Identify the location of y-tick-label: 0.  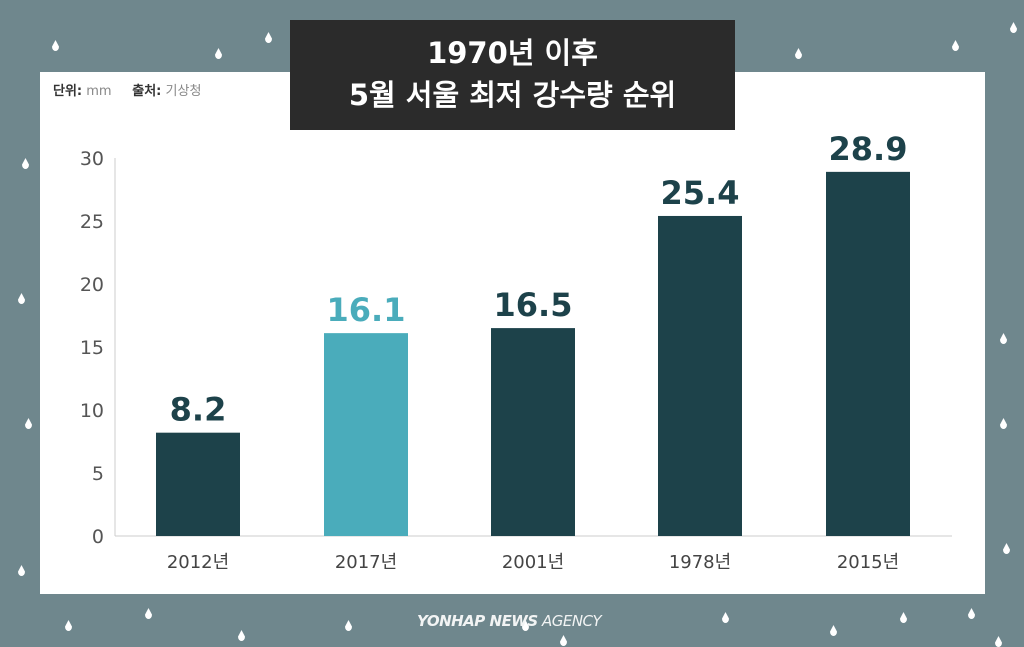
(98, 537).